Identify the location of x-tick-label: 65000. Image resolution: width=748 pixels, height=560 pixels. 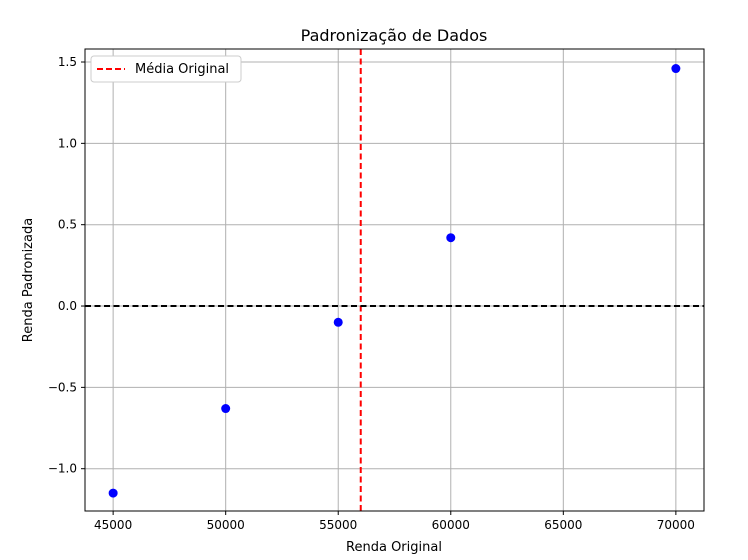
(563, 525).